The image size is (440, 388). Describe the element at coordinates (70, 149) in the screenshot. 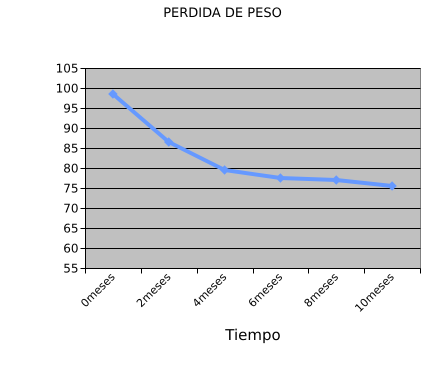

I see `y-tick-label: 85` at that location.